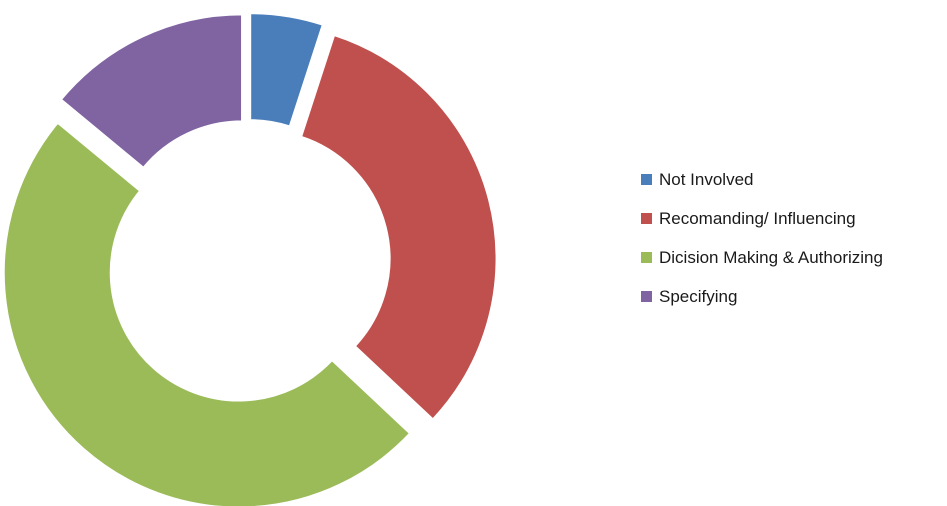  What do you see at coordinates (762, 296) in the screenshot?
I see `legend-item-specifying: Specifying` at bounding box center [762, 296].